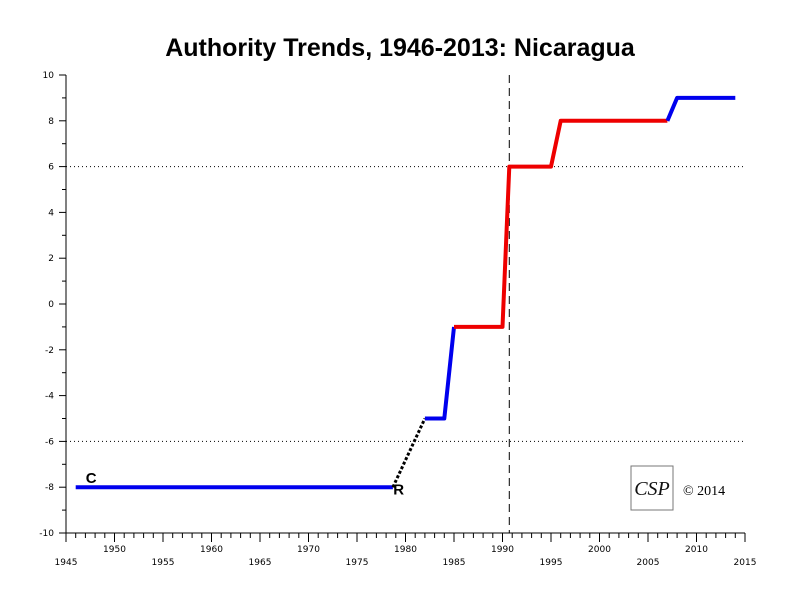 The width and height of the screenshot is (800, 600). What do you see at coordinates (405, 550) in the screenshot?
I see `x-tick-label: 1980` at bounding box center [405, 550].